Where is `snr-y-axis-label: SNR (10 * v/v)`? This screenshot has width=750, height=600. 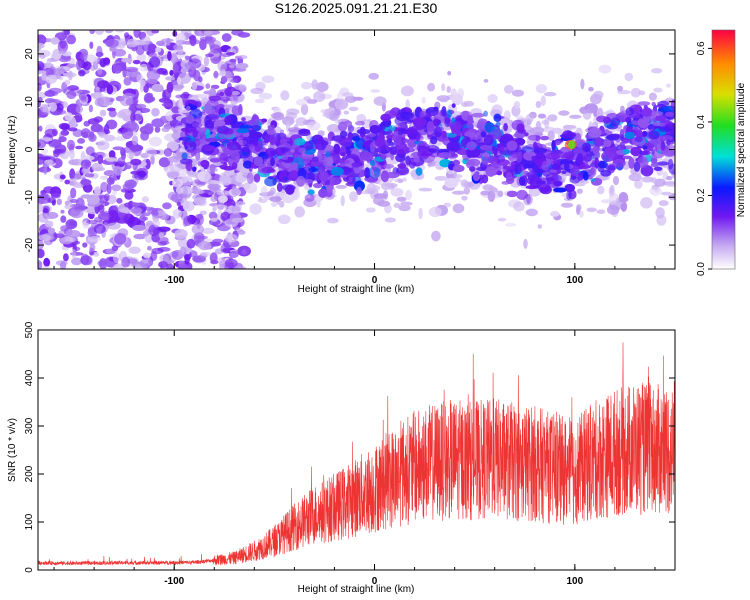 snr-y-axis-label: SNR (10 * v/v) is located at coordinates (12, 450).